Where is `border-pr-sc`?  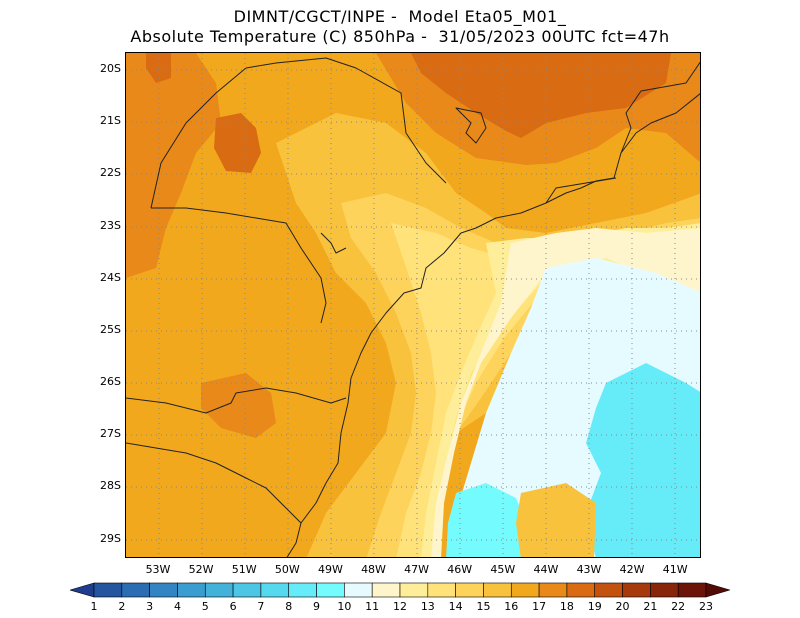
border-pr-sc is located at coordinates (236, 400).